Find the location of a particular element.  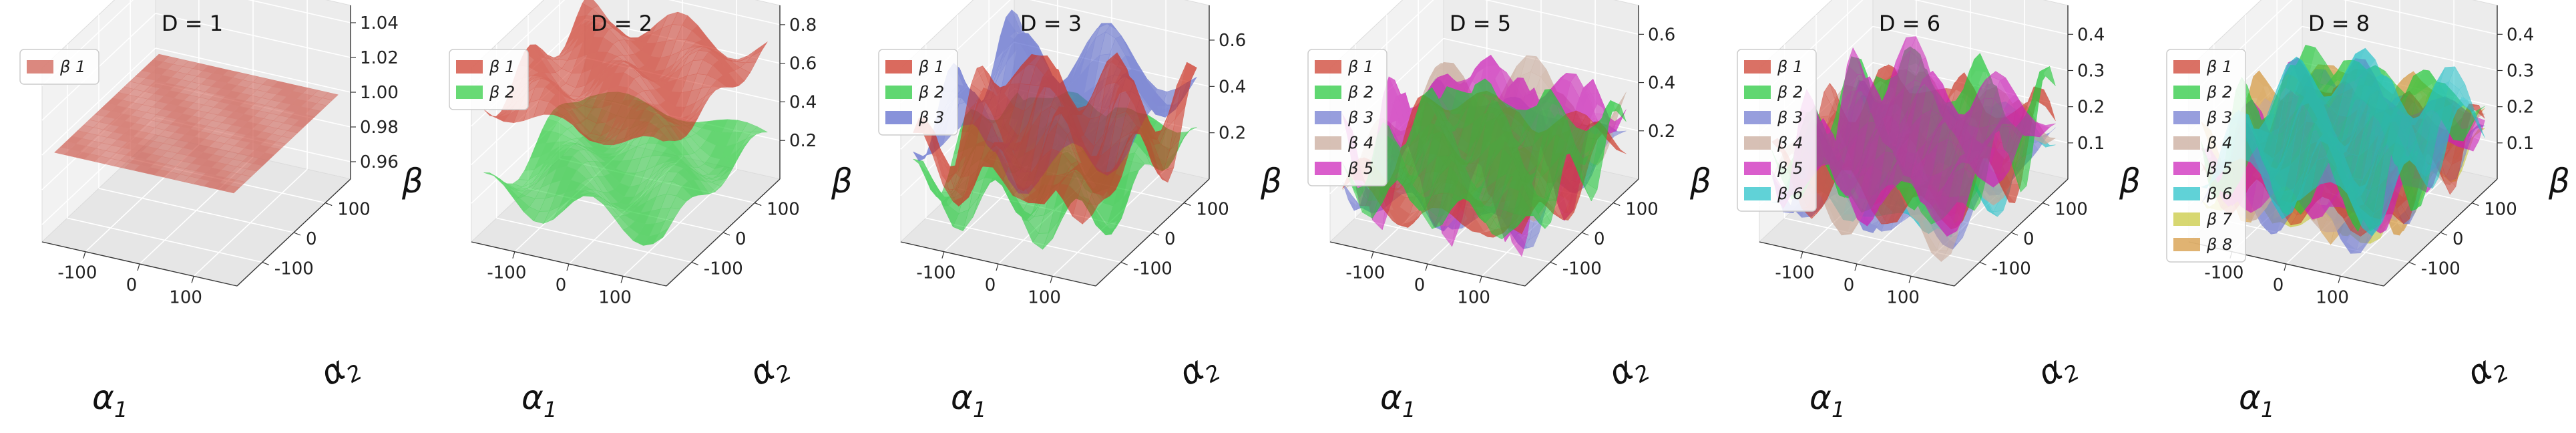

z-tick-label: 0.8 is located at coordinates (803, 25).